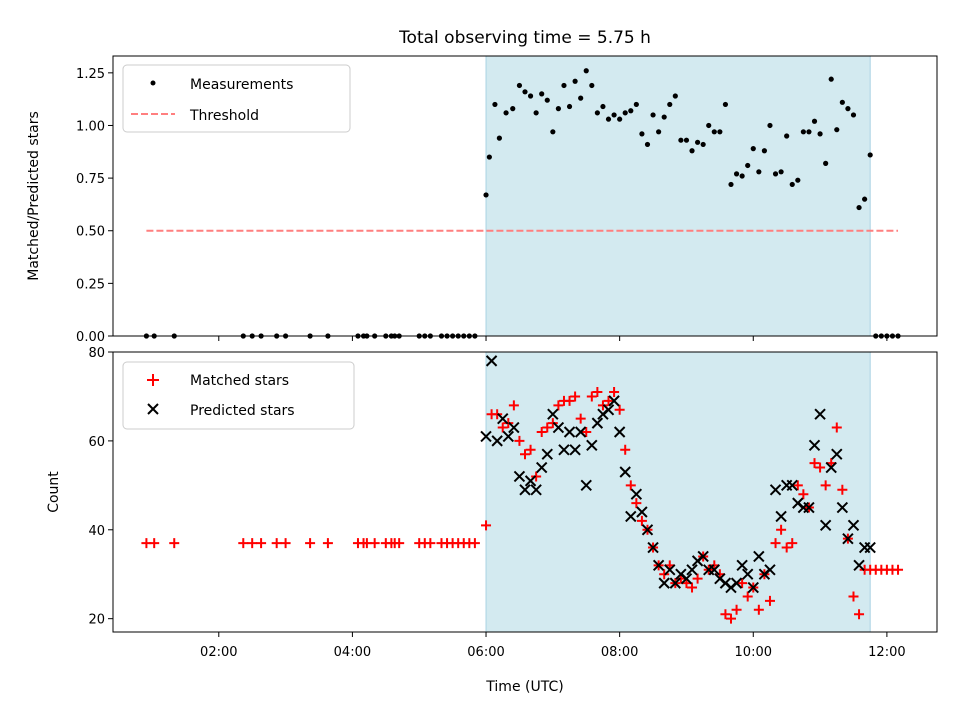  I want to click on y-tick-label: 1.00, so click(90, 126).